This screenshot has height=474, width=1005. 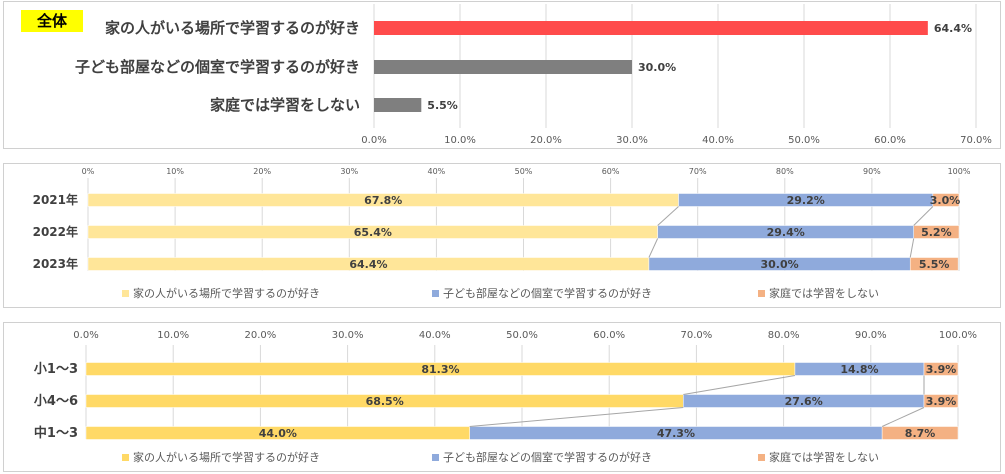 I want to click on category-label: 2023年, so click(x=55, y=263).